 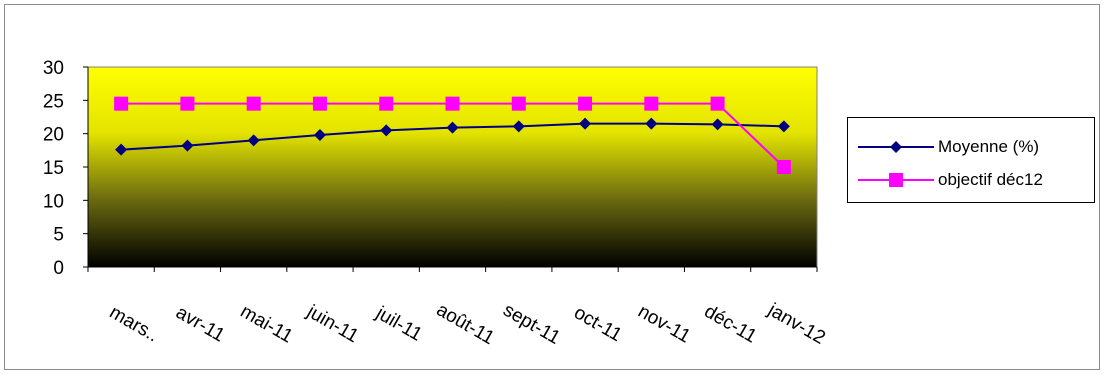 What do you see at coordinates (200, 324) in the screenshot?
I see `x-tick-label: avr-11` at bounding box center [200, 324].